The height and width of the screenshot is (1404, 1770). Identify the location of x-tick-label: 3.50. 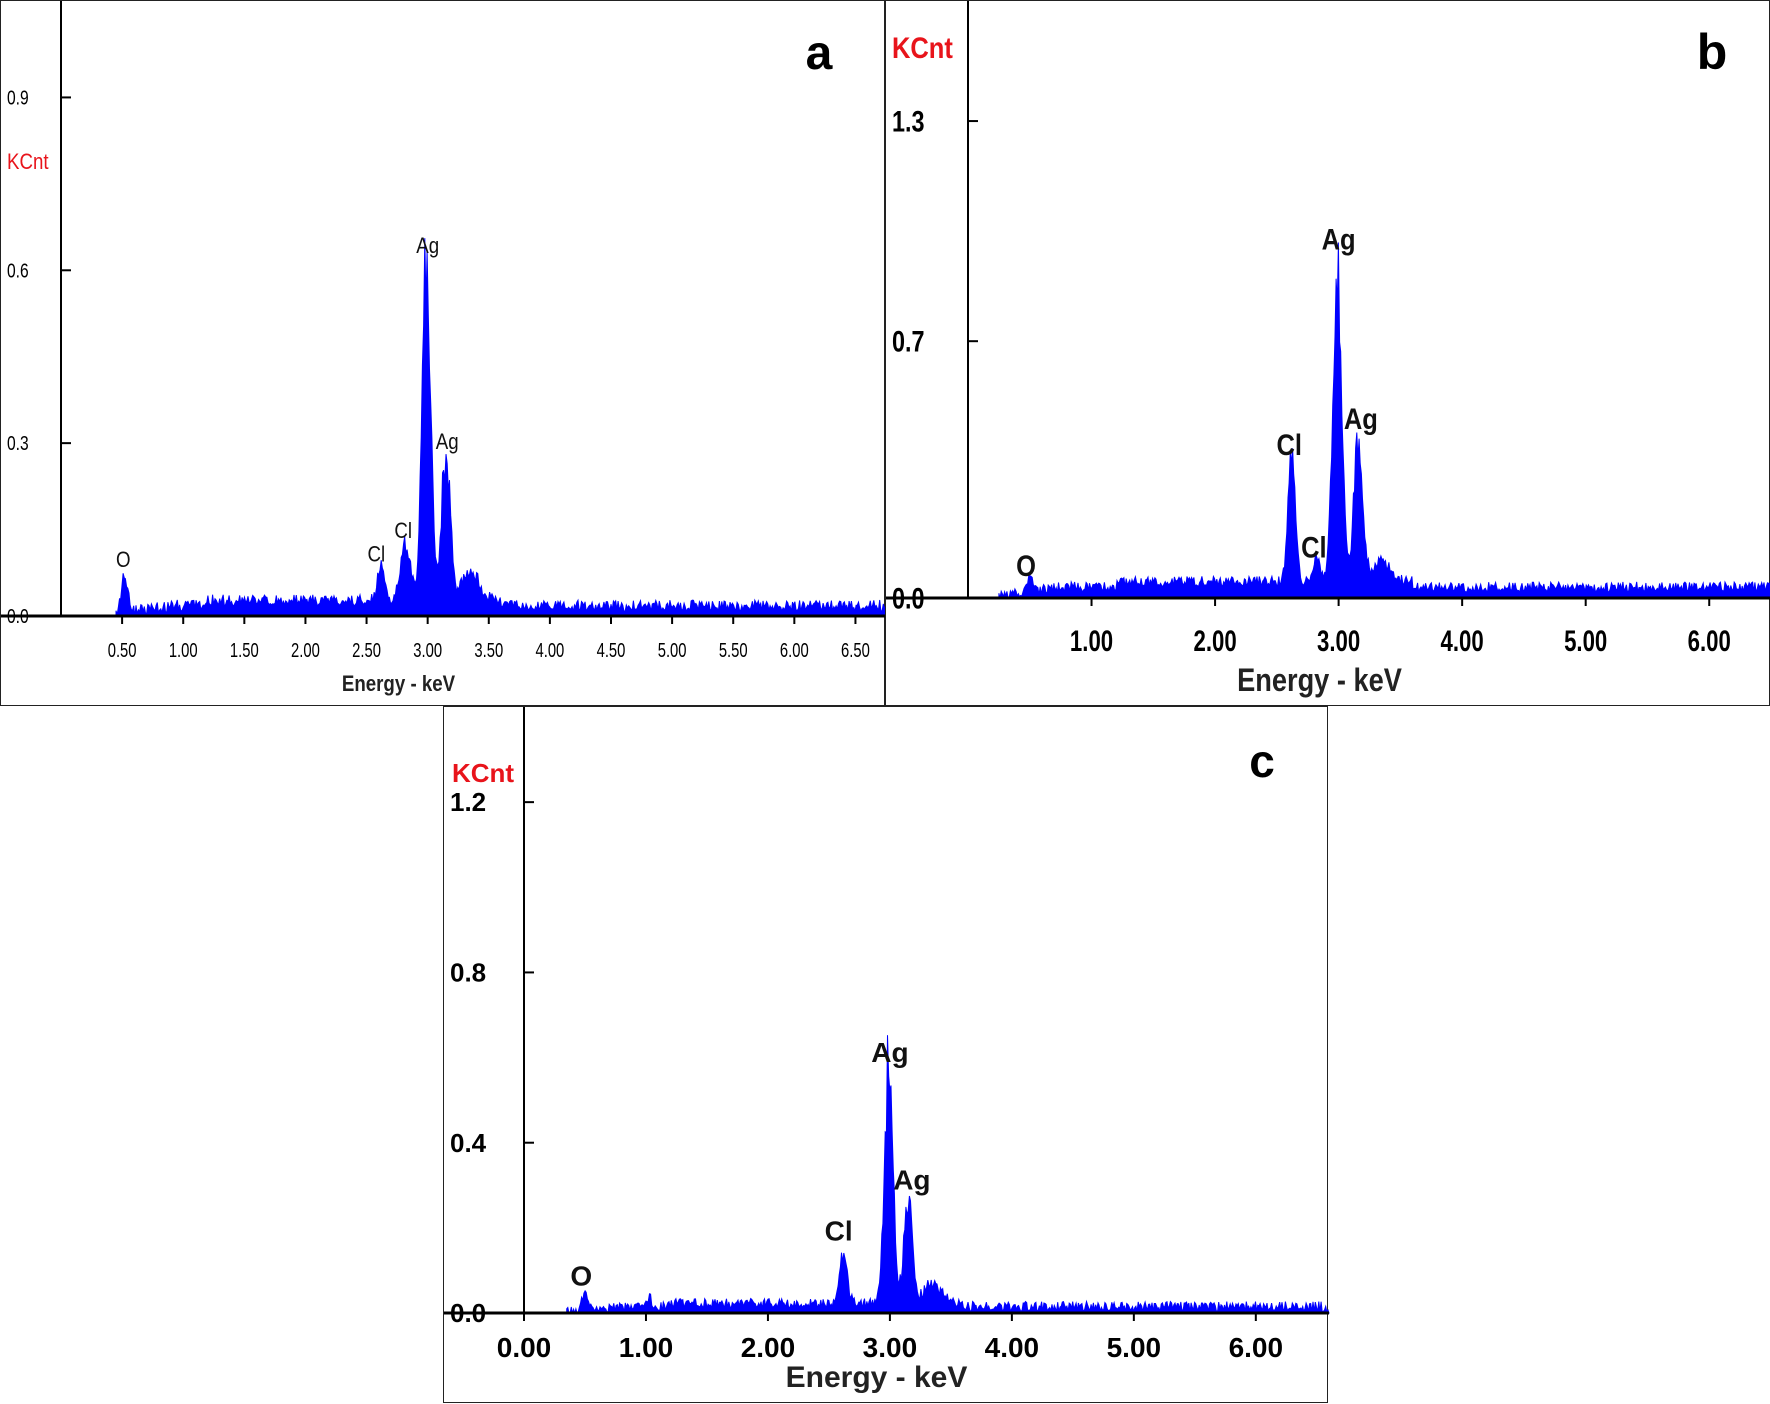
(488, 650).